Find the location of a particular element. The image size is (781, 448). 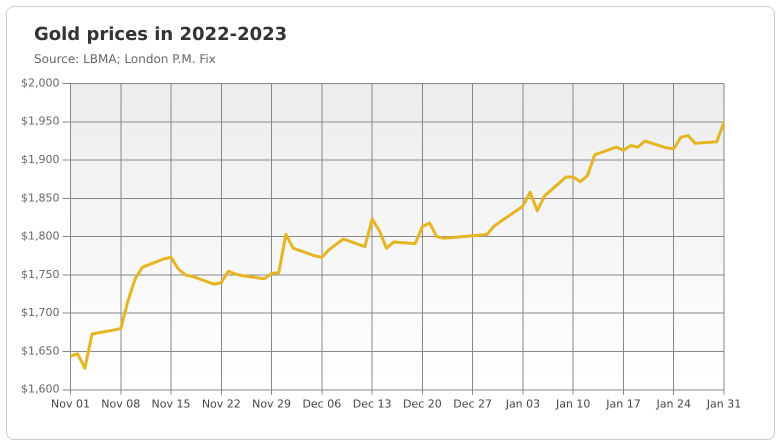

chart-title: Gold prices in 2022-2023 is located at coordinates (161, 34).